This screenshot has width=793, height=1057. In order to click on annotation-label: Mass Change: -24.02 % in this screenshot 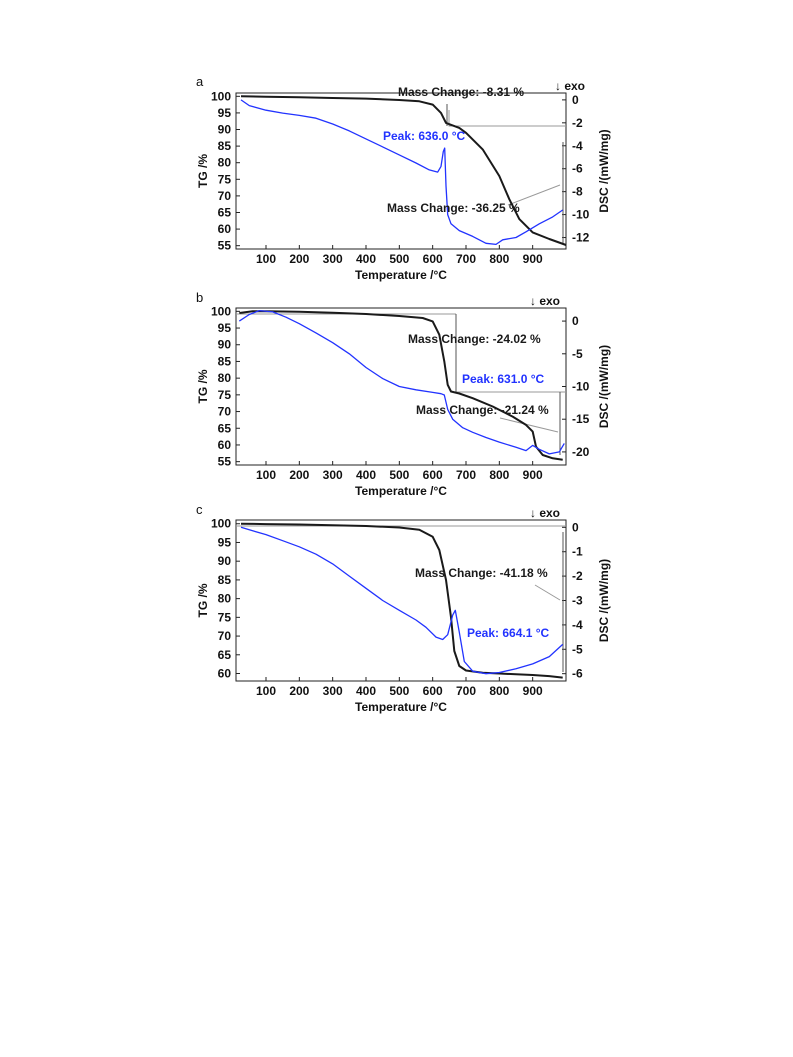, I will do `click(474, 339)`.